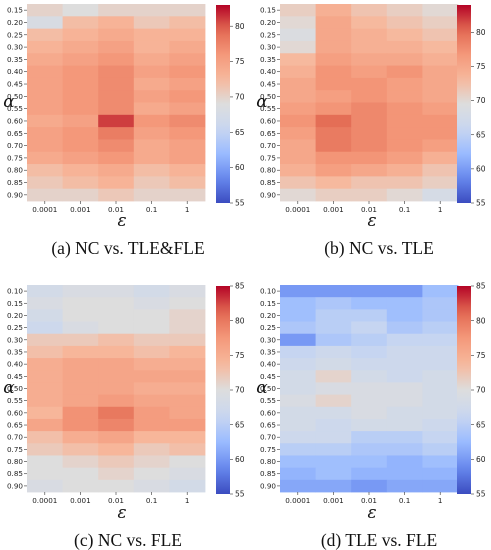 The height and width of the screenshot is (550, 491). I want to click on y-tick-label: 0.90, so click(15, 485).